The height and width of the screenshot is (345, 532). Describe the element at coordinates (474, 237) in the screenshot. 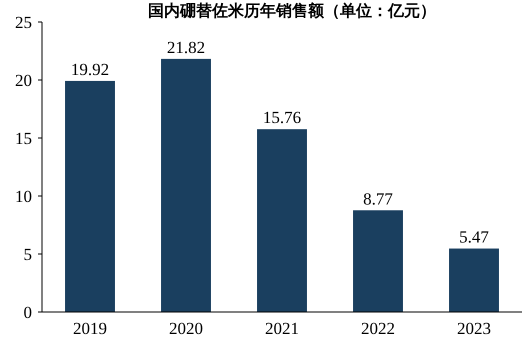

I see `data-label: 5.47` at that location.